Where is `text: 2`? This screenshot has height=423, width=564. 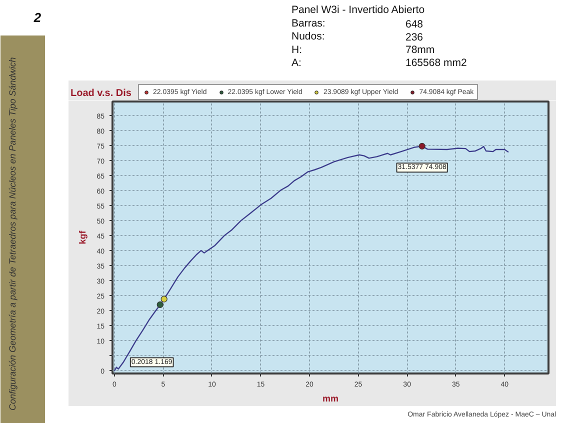
text: 2 is located at coordinates (37, 17).